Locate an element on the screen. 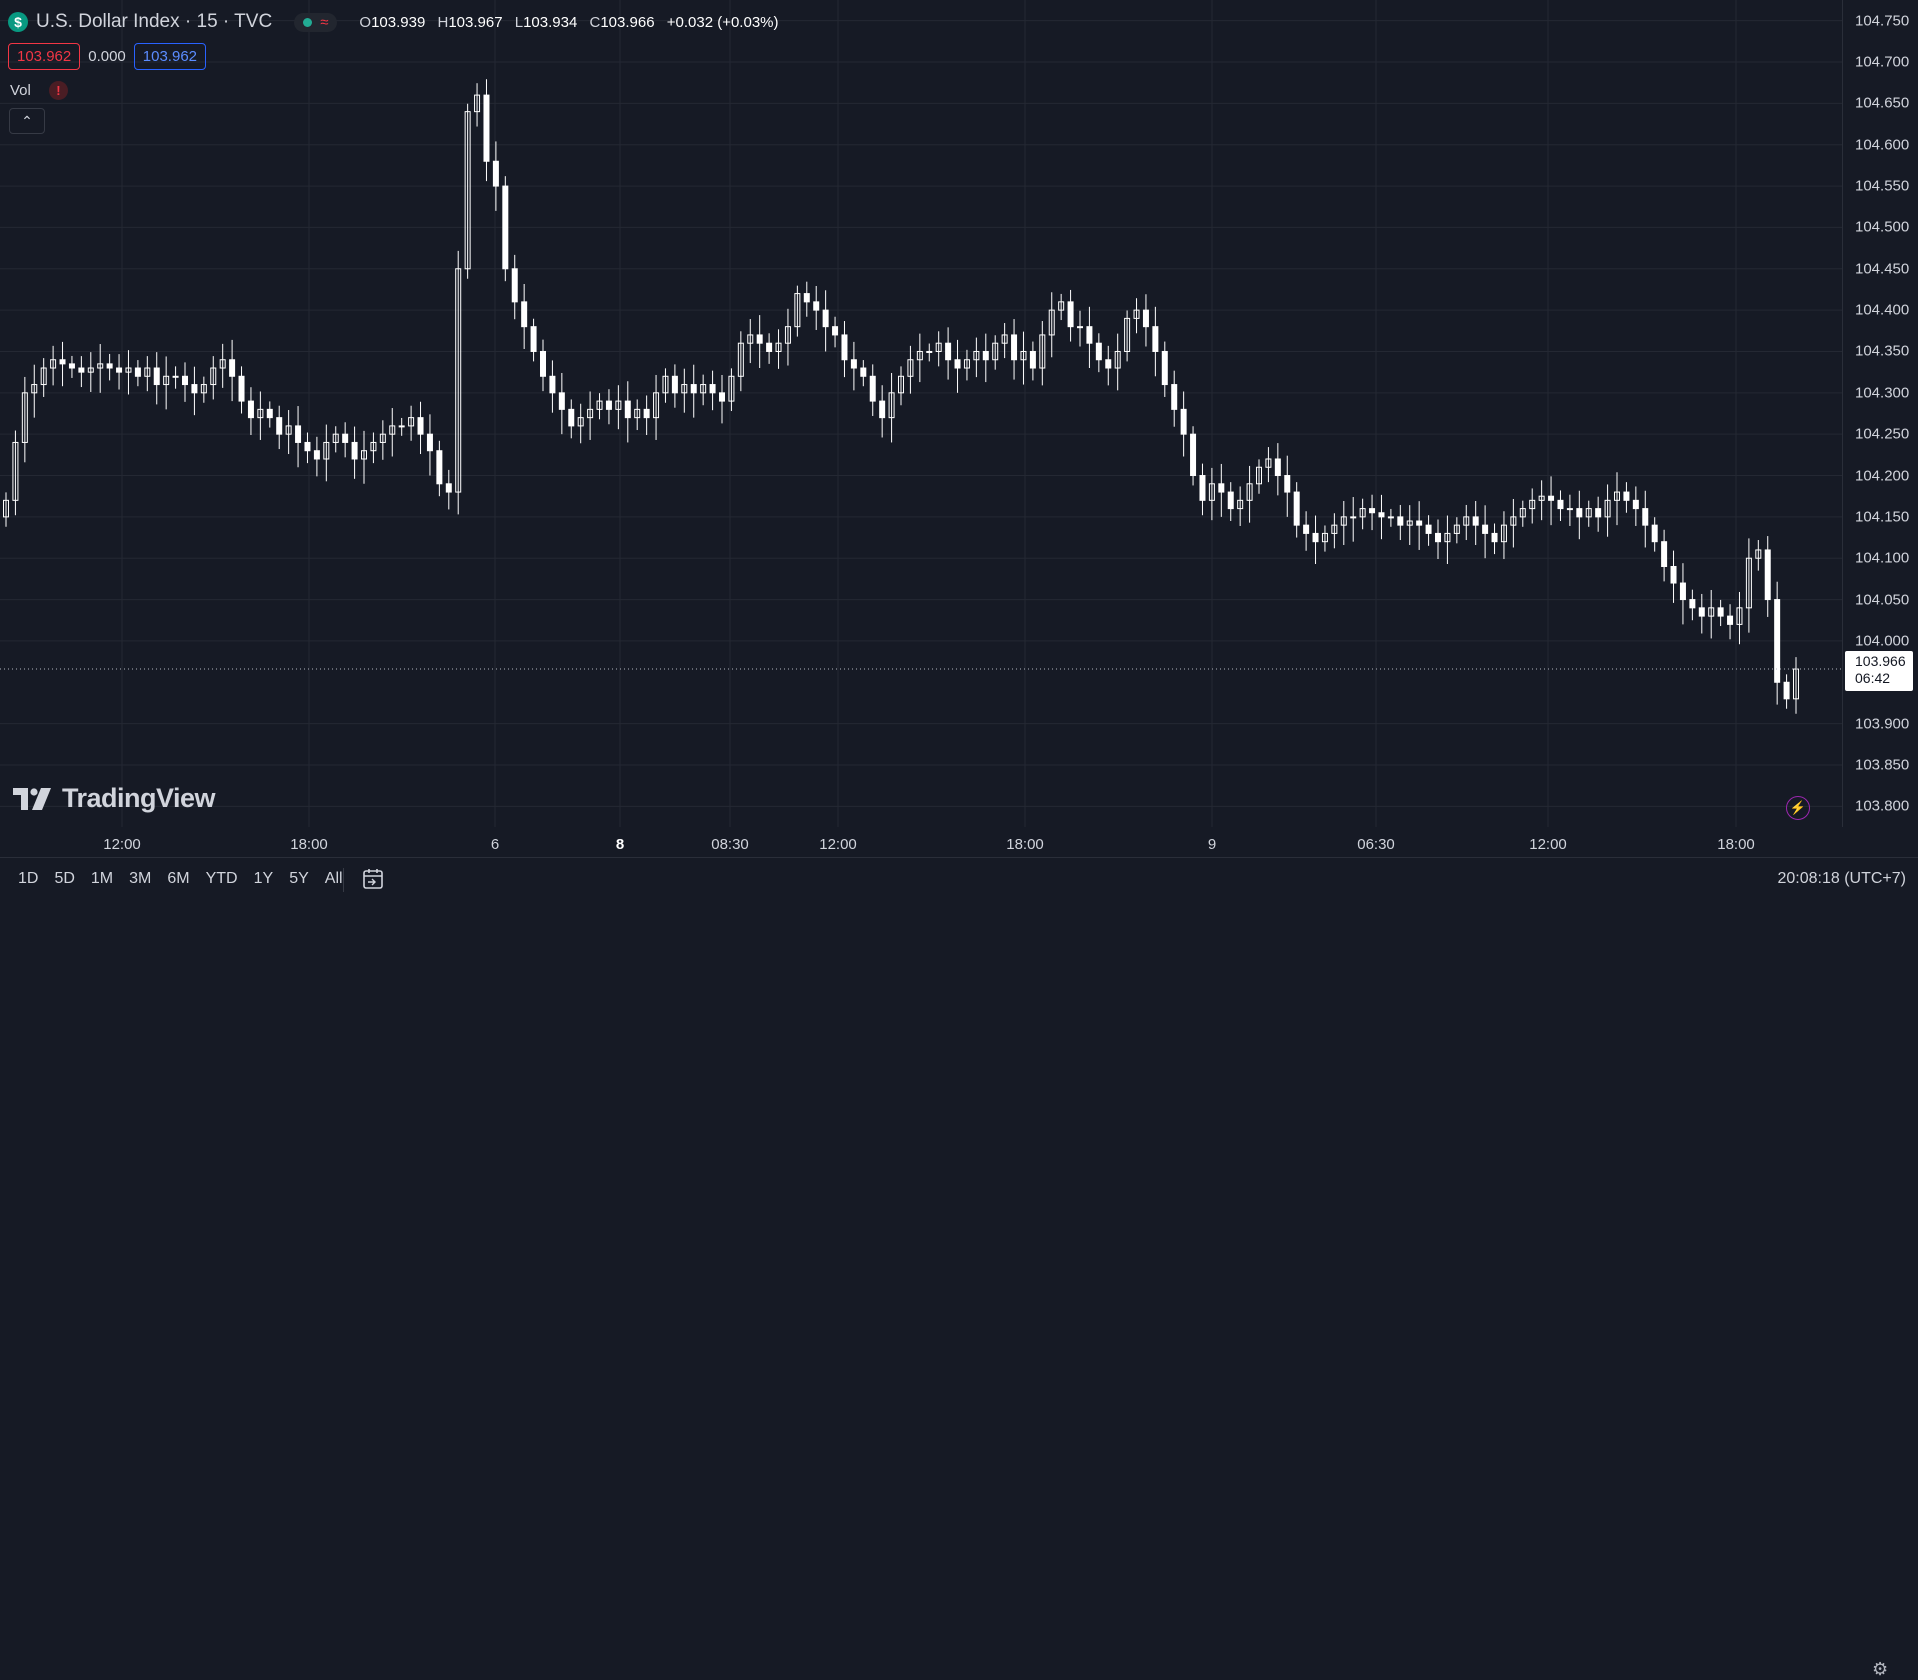  range-button-1y: 1Y is located at coordinates (263, 878).